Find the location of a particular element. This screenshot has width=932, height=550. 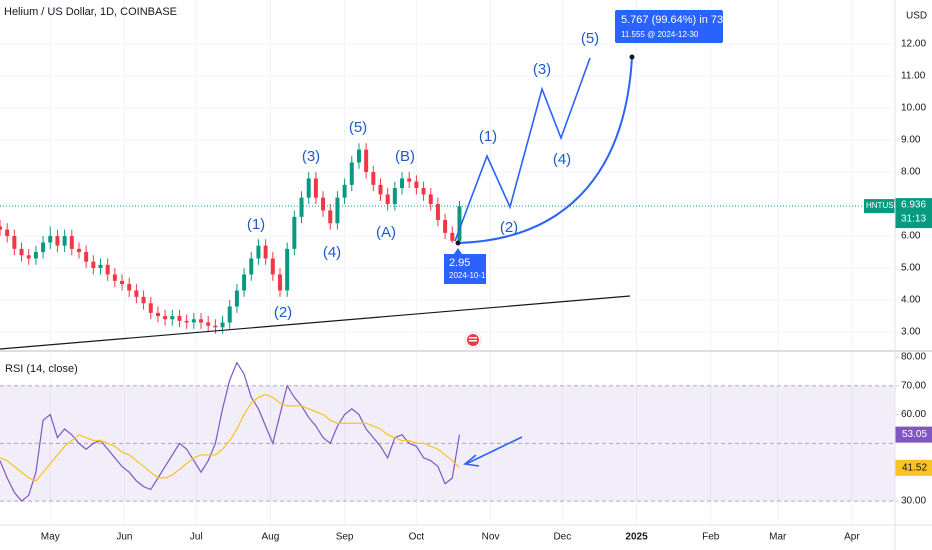

projection-end is located at coordinates (632, 57).